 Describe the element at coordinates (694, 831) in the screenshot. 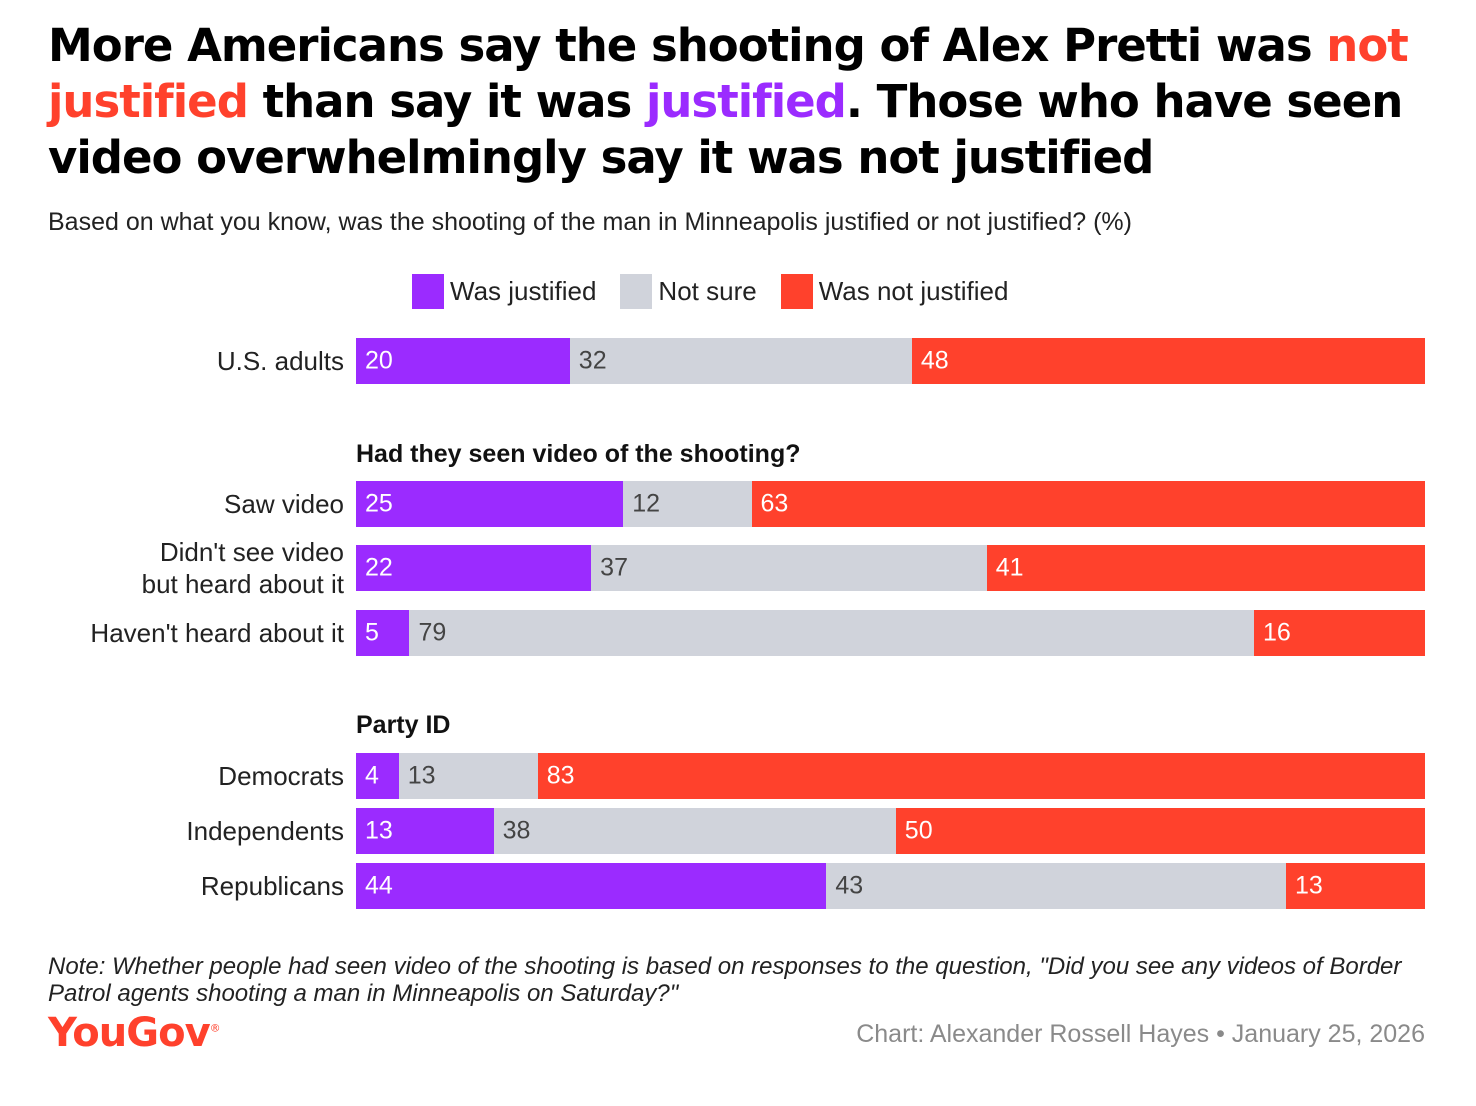

I see `bar-segment-not-sure-independents: 38` at that location.